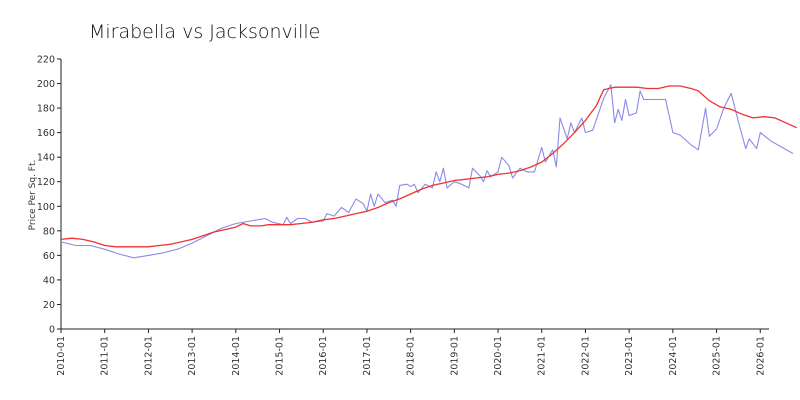  What do you see at coordinates (760, 356) in the screenshot?
I see `x-tick-label: 2026-01` at bounding box center [760, 356].